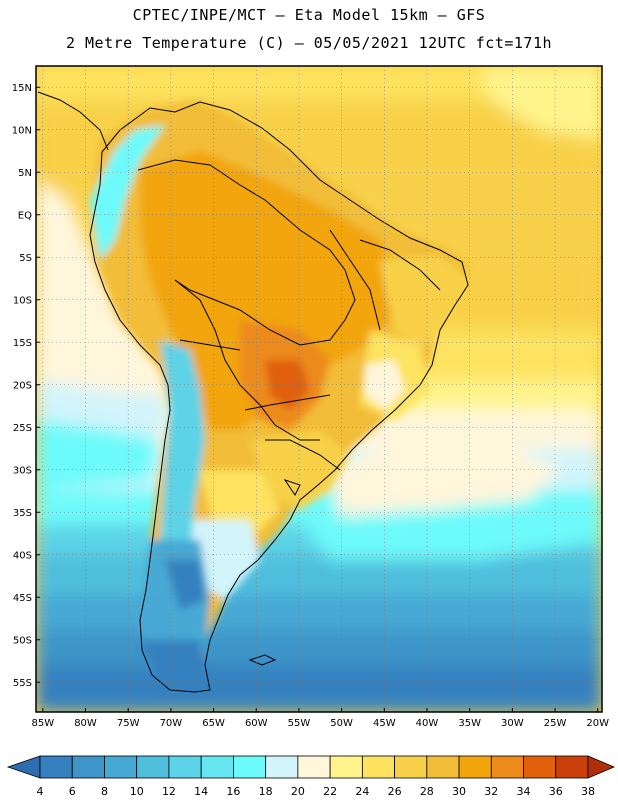 The width and height of the screenshot is (618, 800). Describe the element at coordinates (104, 791) in the screenshot. I see `colorbar-label: 8` at that location.